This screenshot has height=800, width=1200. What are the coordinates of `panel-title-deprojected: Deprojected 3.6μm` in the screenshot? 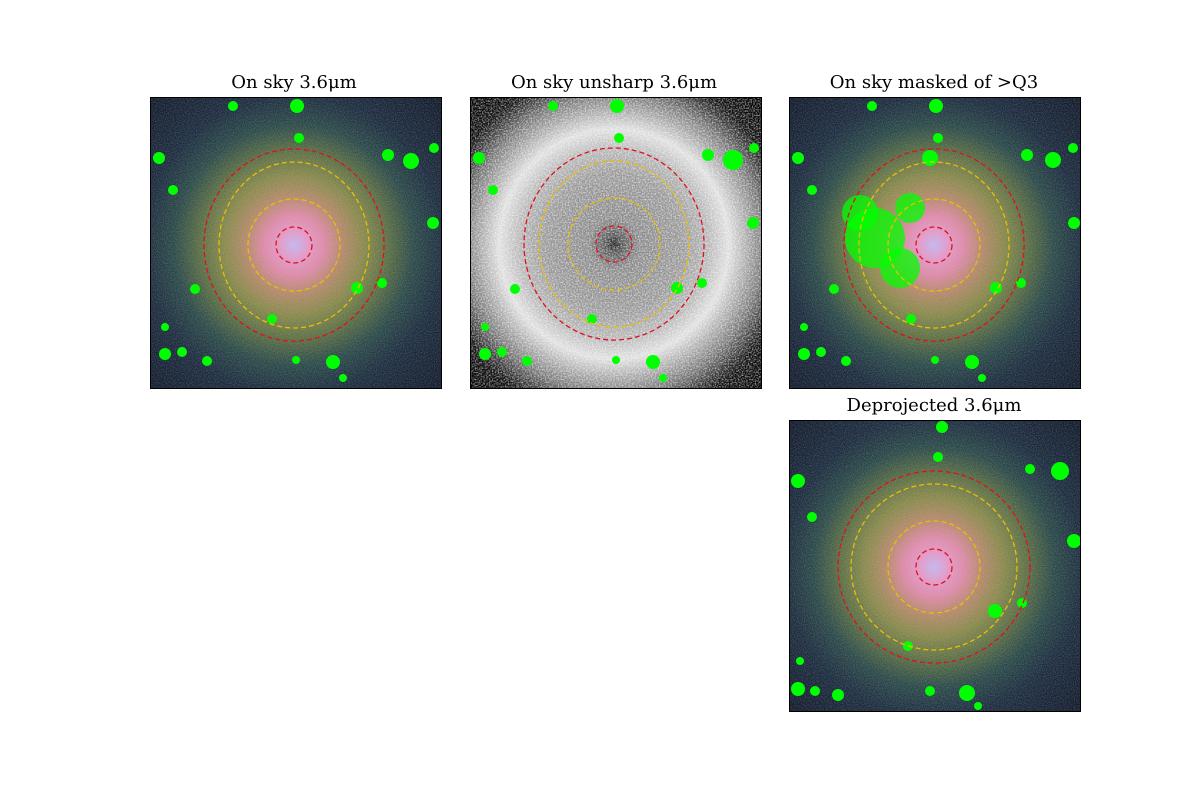 It's located at (934, 405).